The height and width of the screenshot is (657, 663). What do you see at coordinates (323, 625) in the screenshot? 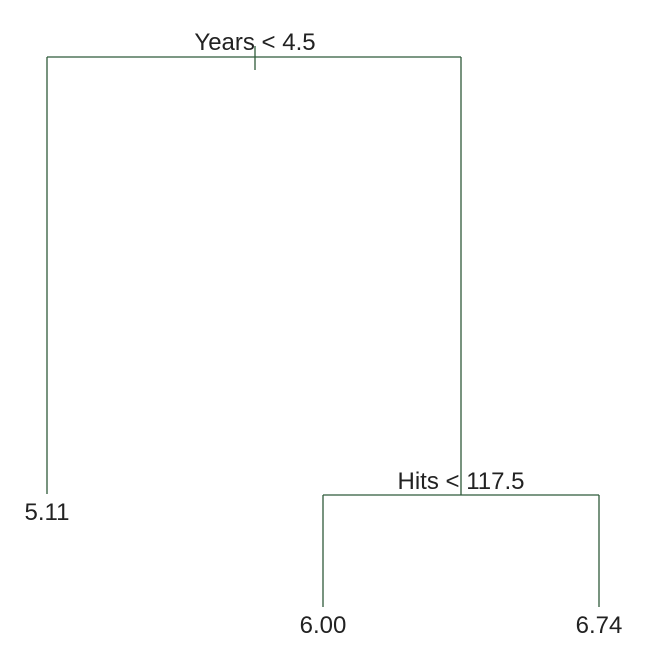
I see `leaf-middle-value: 6.00` at bounding box center [323, 625].